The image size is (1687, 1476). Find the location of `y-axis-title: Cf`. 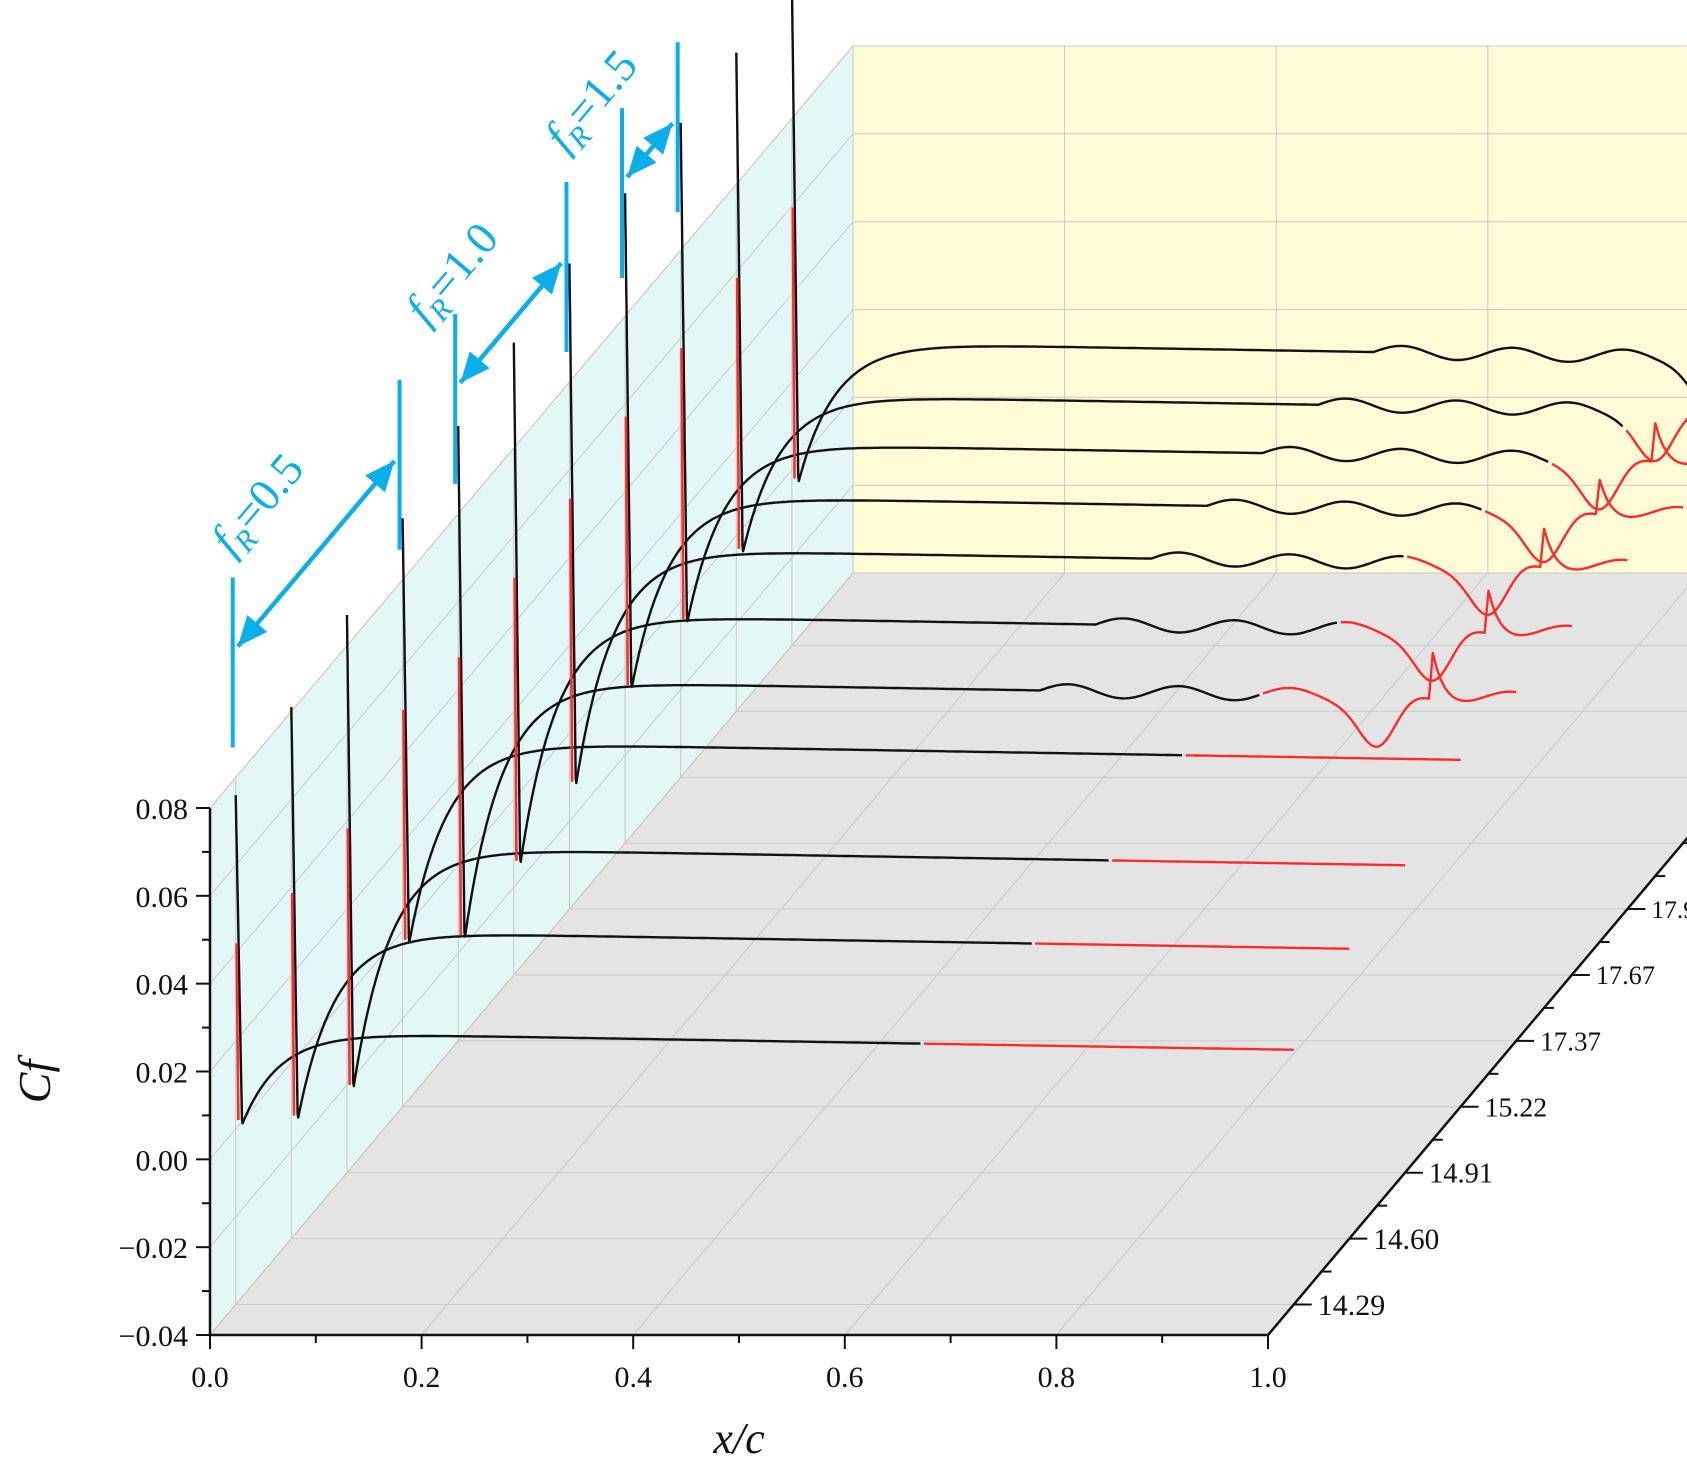

y-axis-title: Cf is located at coordinates (34, 1079).